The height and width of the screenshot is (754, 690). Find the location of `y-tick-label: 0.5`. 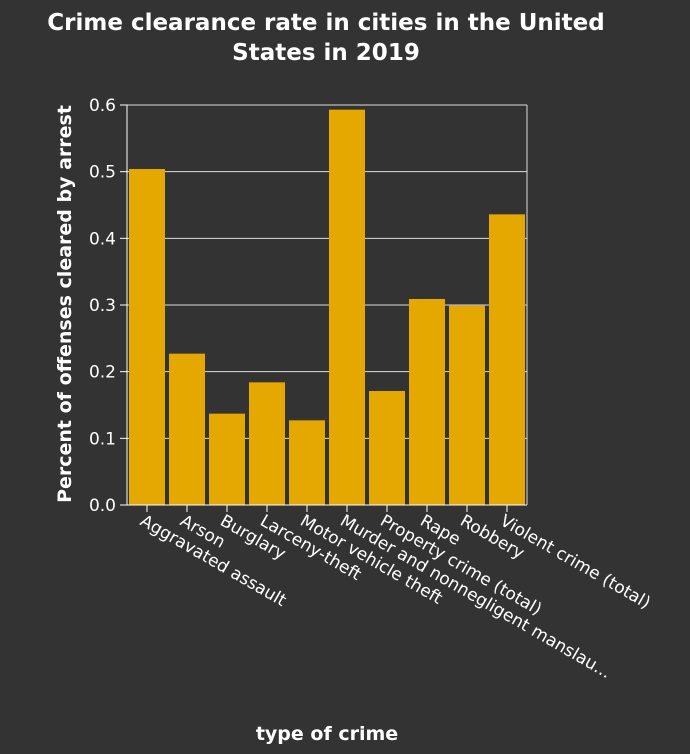

y-tick-label: 0.5 is located at coordinates (102, 173).